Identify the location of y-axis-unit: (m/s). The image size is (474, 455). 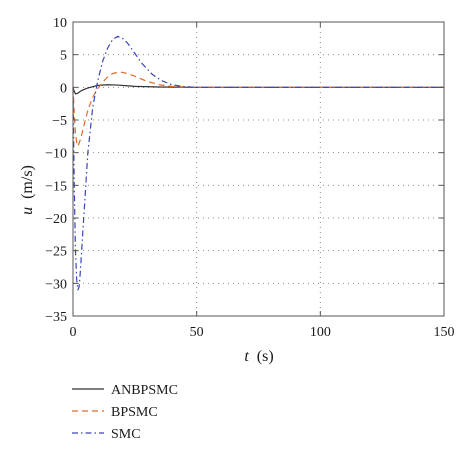
(27, 182).